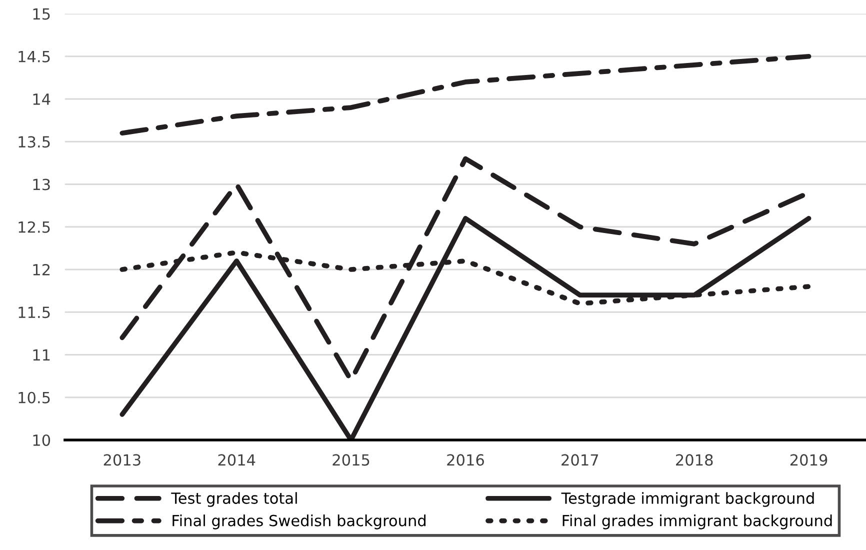 This screenshot has width=866, height=550. Describe the element at coordinates (237, 460) in the screenshot. I see `x-tick-label: 2014` at that location.